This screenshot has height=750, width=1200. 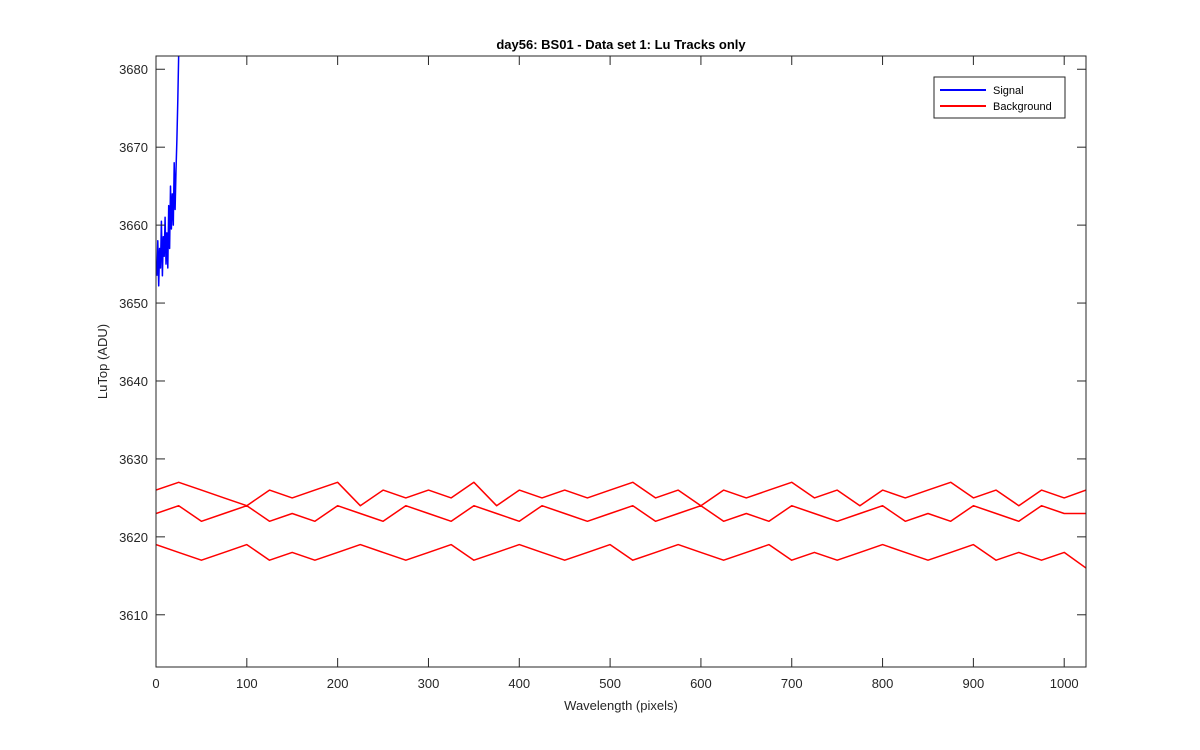 I want to click on y-tick-label-1: 3620, so click(x=133, y=537).